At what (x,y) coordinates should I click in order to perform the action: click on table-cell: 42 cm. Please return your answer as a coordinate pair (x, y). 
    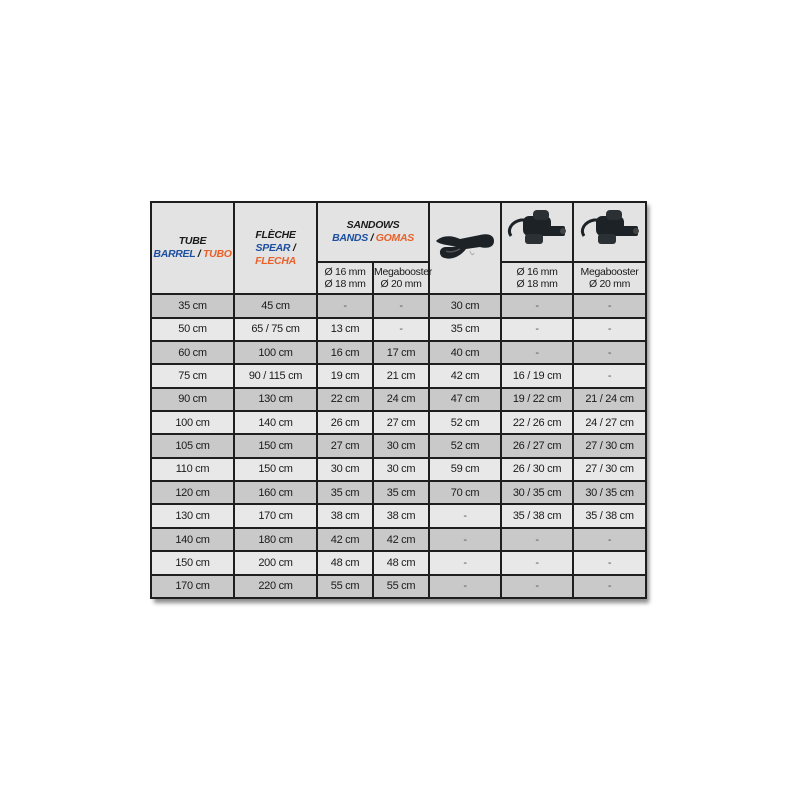
    Looking at the image, I should click on (401, 539).